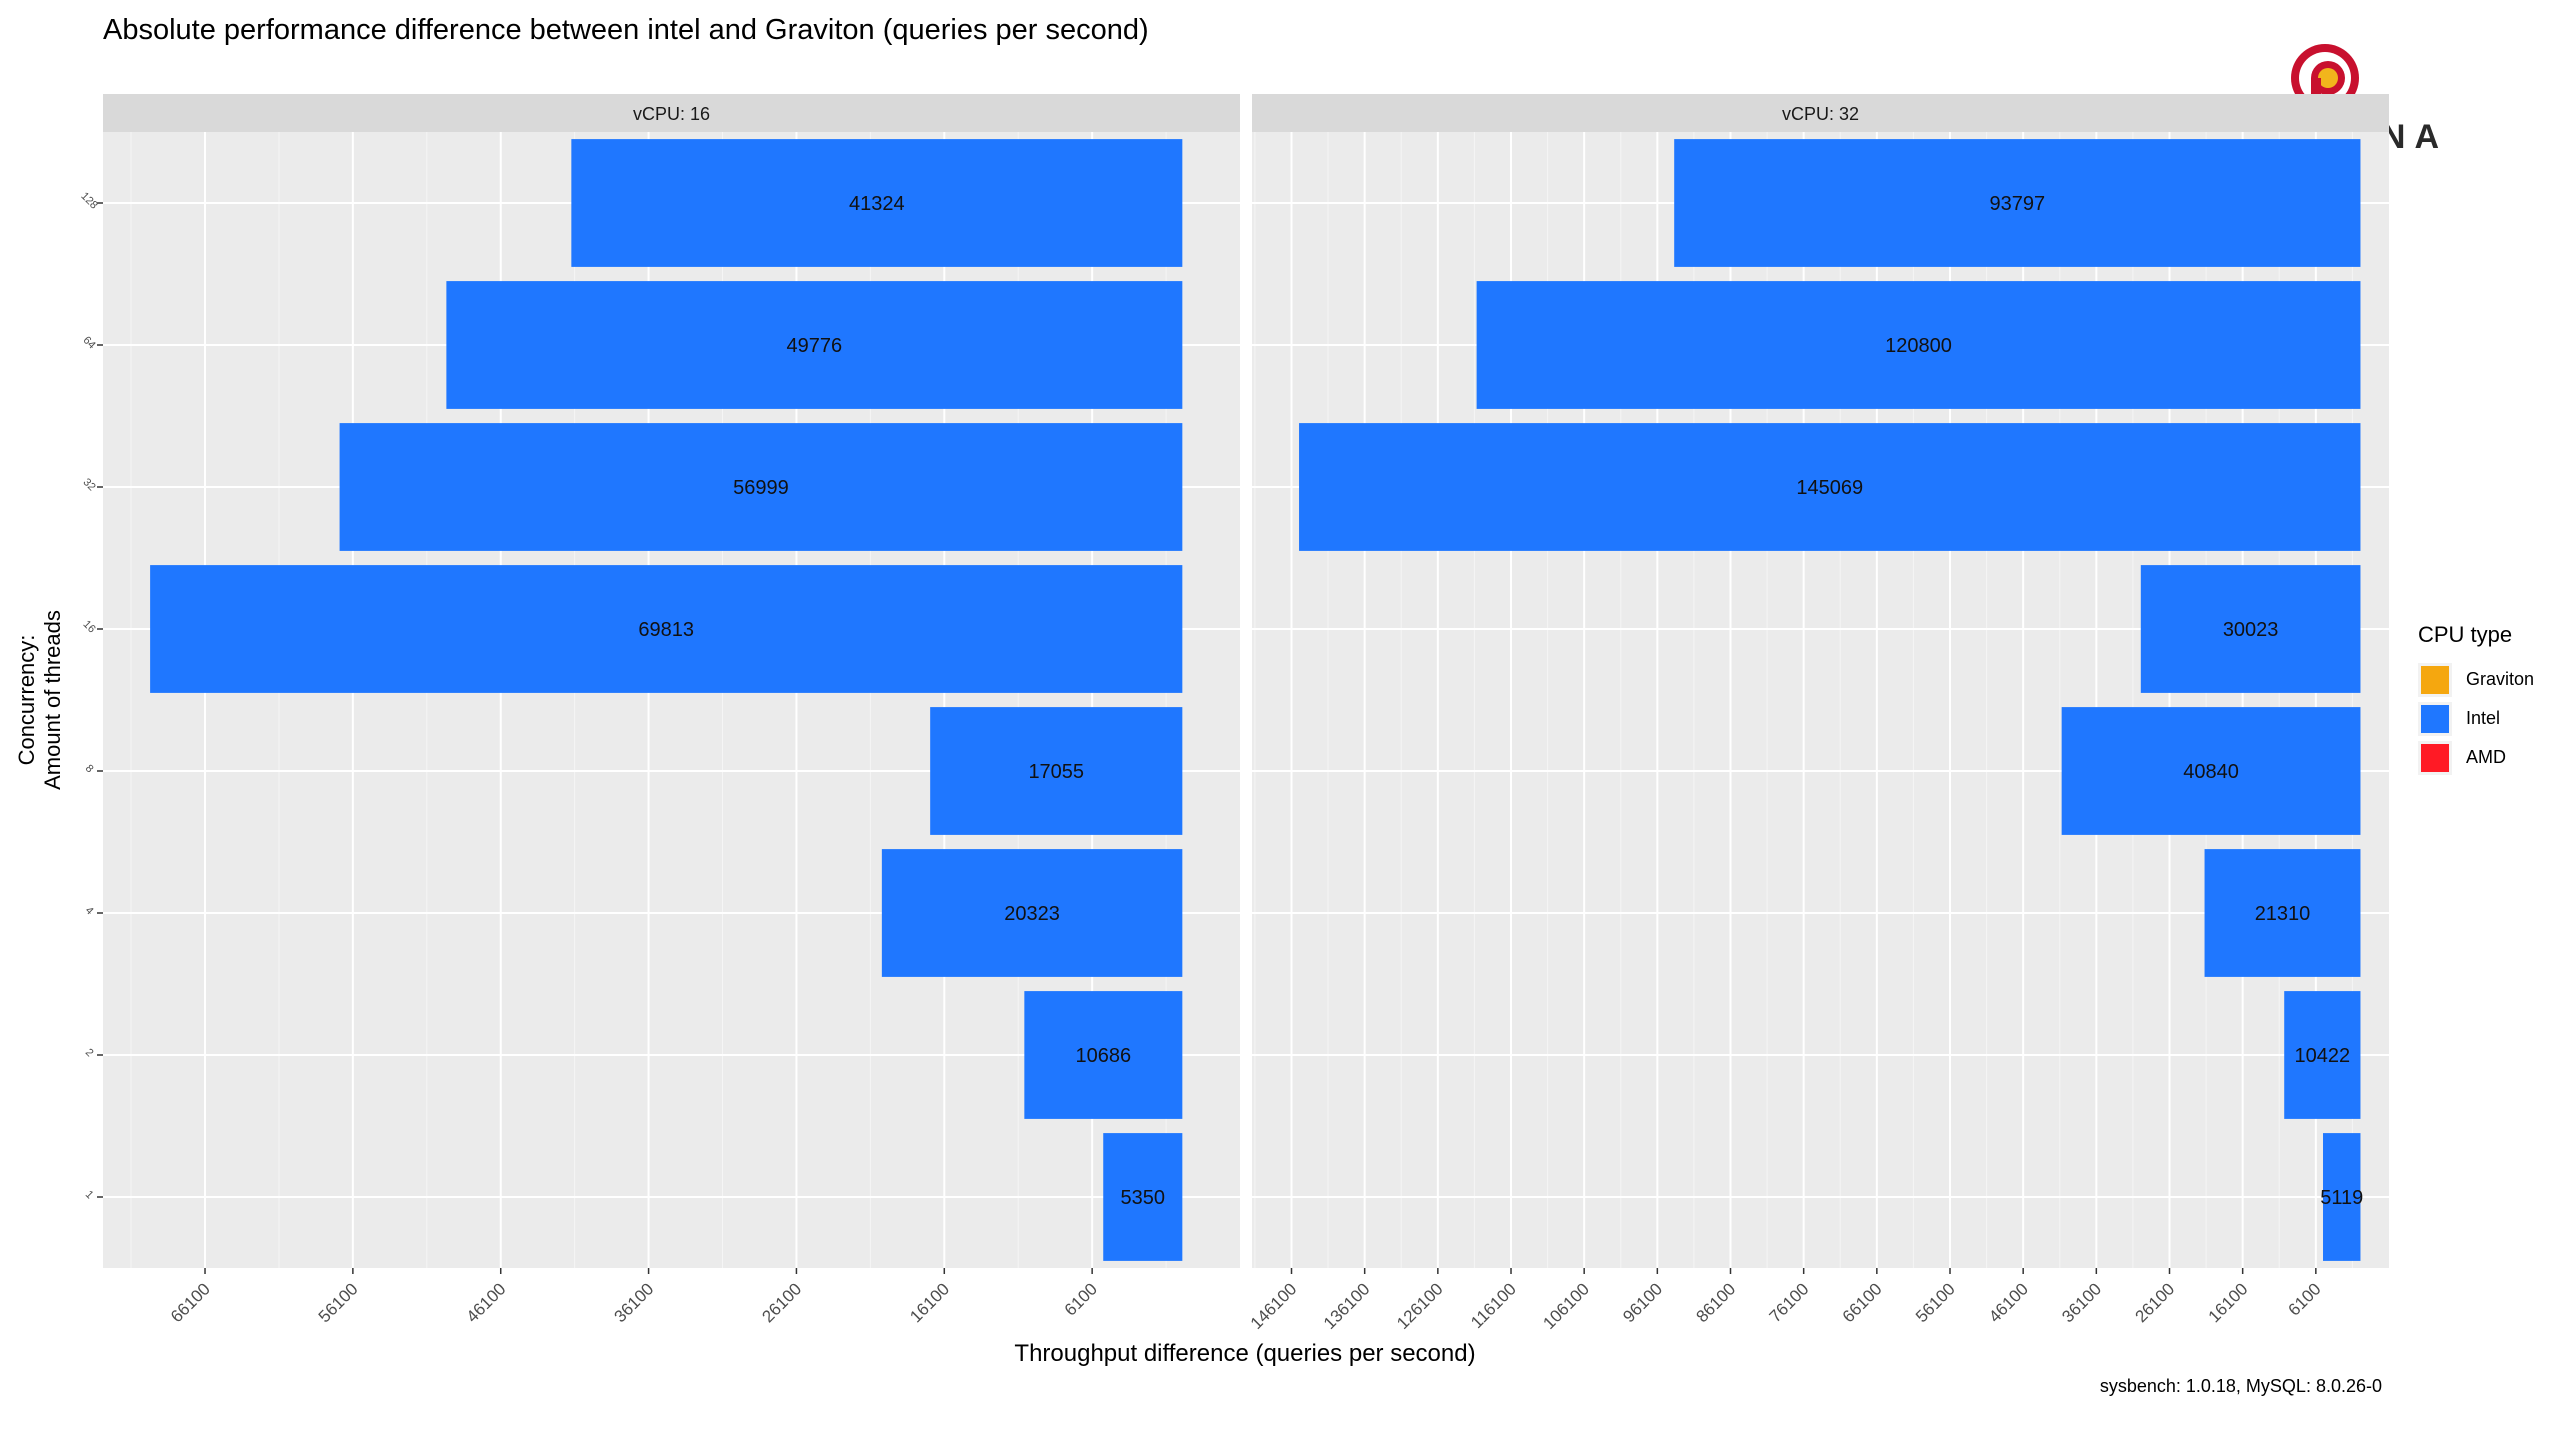  Describe the element at coordinates (89, 910) in the screenshot. I see `y-tick-label: 4` at that location.